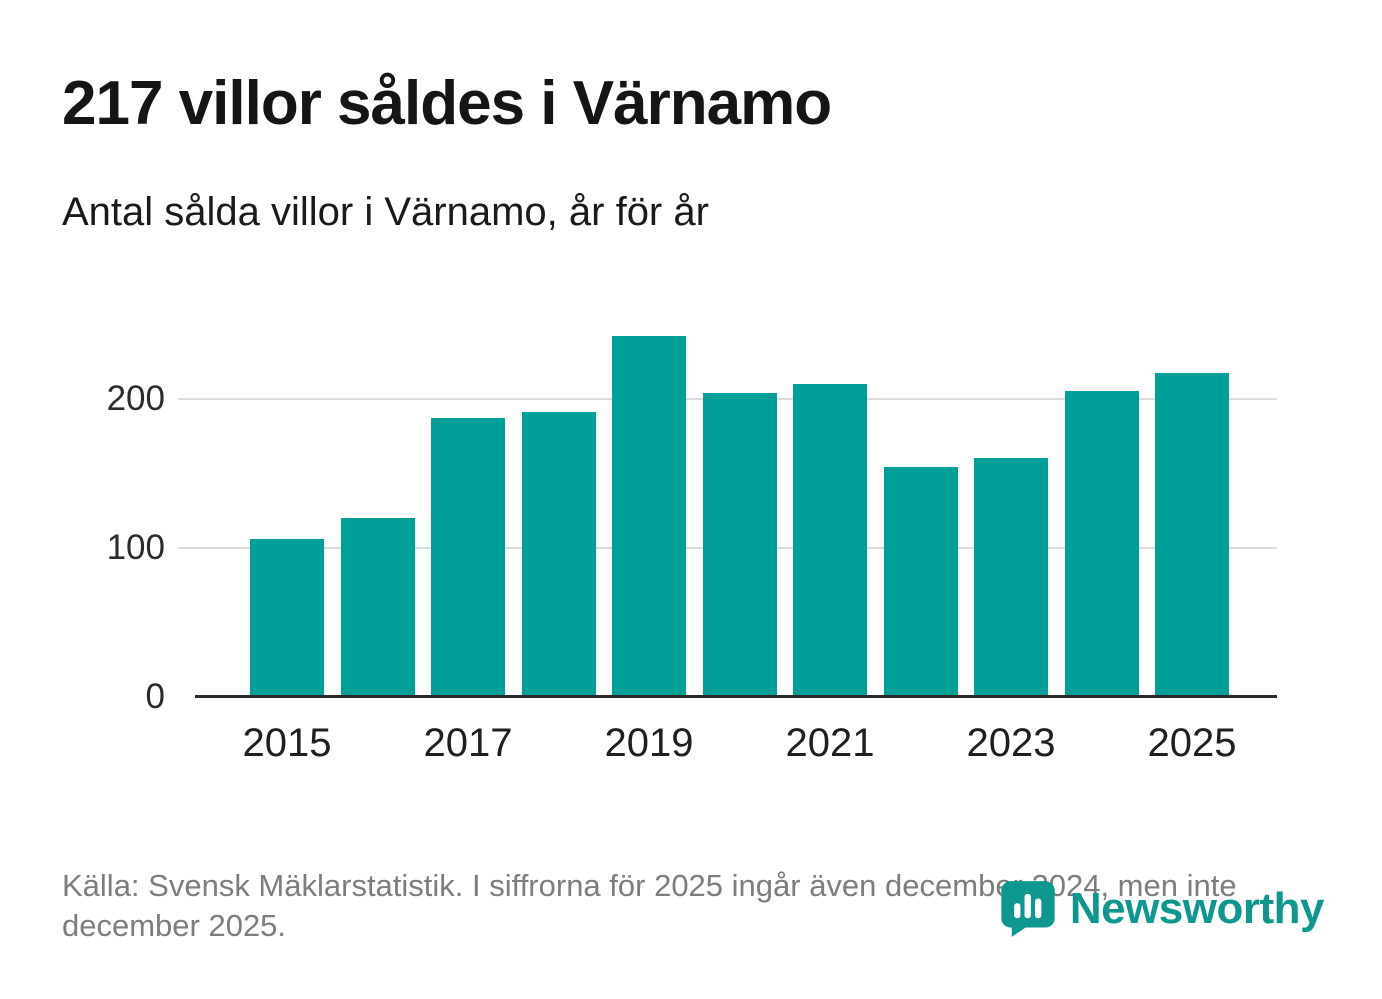 Image resolution: width=1382 pixels, height=999 pixels. Describe the element at coordinates (1192, 743) in the screenshot. I see `x-axis-tick-label: 2025` at that location.